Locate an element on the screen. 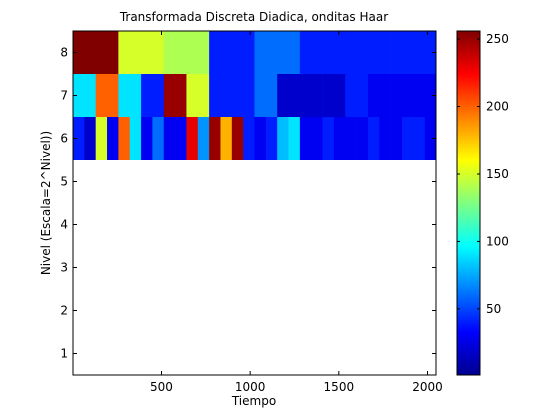 Image resolution: width=560 pixels, height=420 pixels. x-axis-label: Tiempo is located at coordinates (253, 401).